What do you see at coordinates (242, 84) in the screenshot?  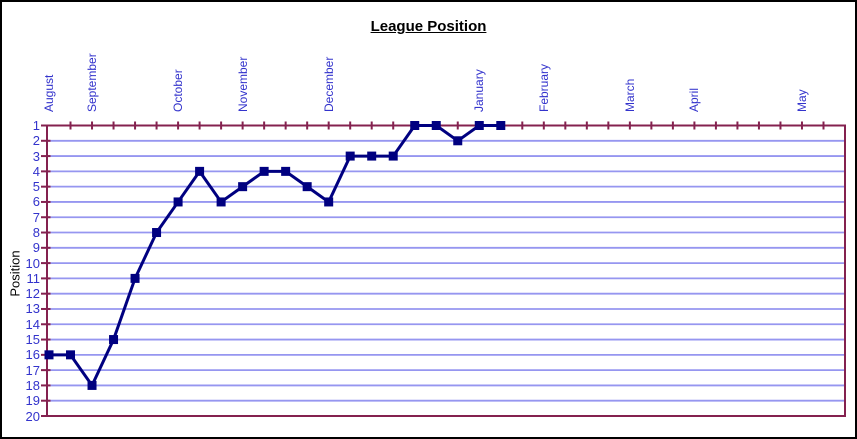 I see `x-axis-label: November` at bounding box center [242, 84].